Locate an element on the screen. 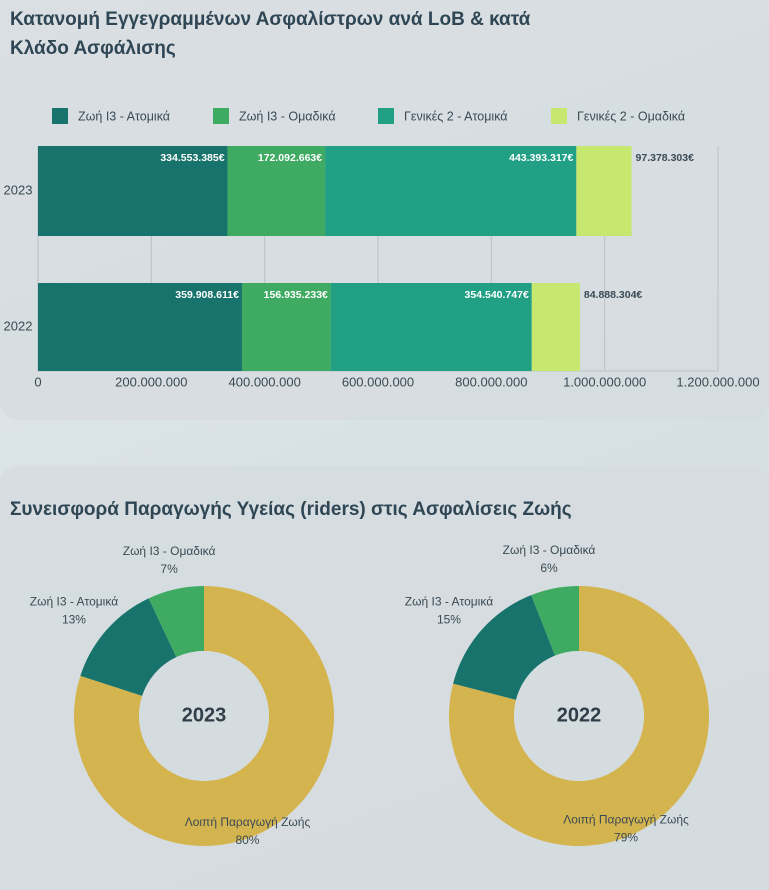 This screenshot has width=769, height=890. slice-value: 7% is located at coordinates (169, 569).